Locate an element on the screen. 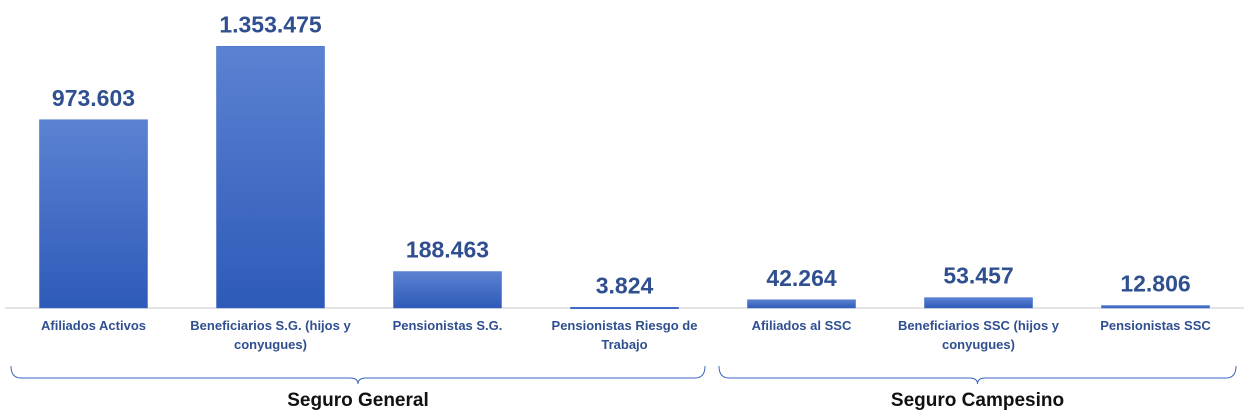 The image size is (1248, 417). group-label: Seguro General is located at coordinates (358, 400).